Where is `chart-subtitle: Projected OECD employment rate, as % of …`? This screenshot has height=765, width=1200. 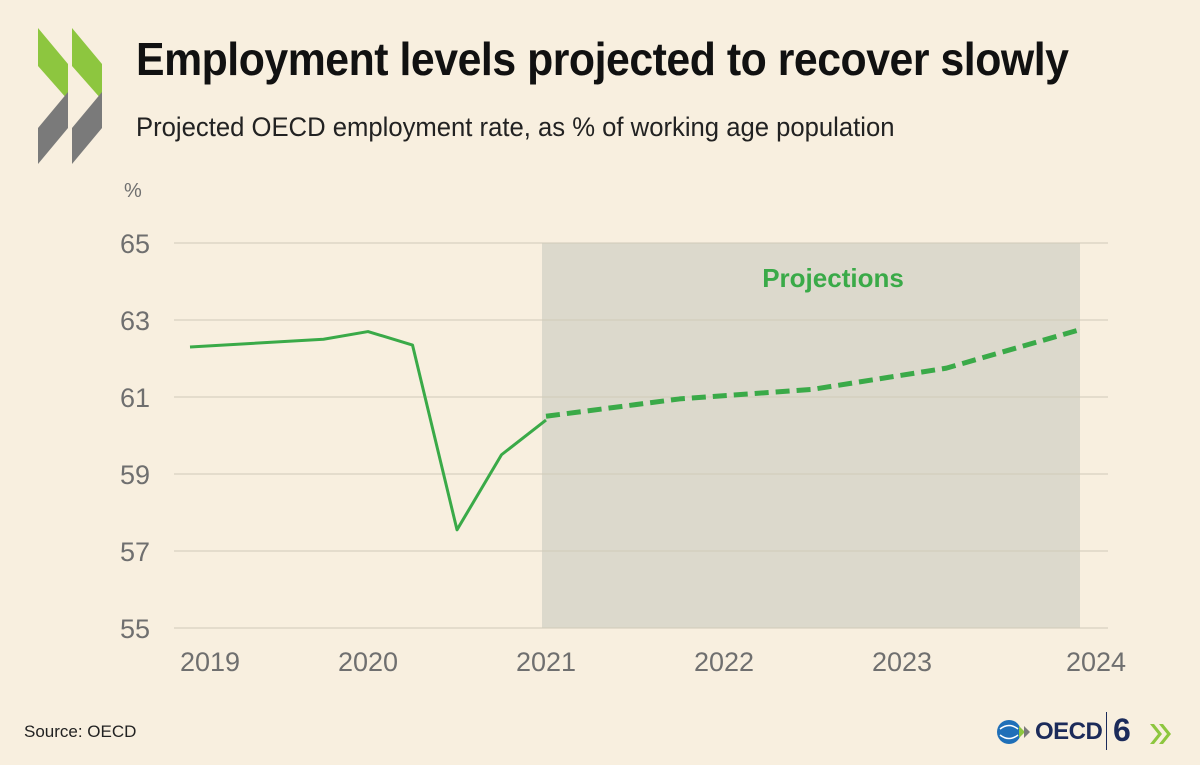
chart-subtitle: Projected OECD employment rate, as % of … is located at coordinates (515, 127).